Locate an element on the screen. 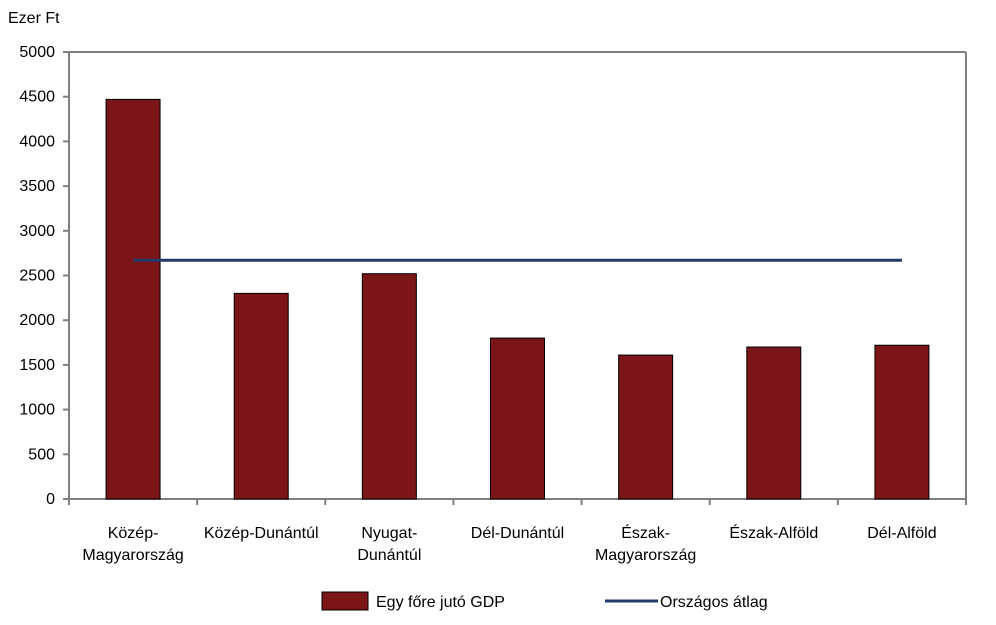 Image resolution: width=996 pixels, height=625 pixels. x-category-label: Nyugat- Dunántúl is located at coordinates (389, 544).